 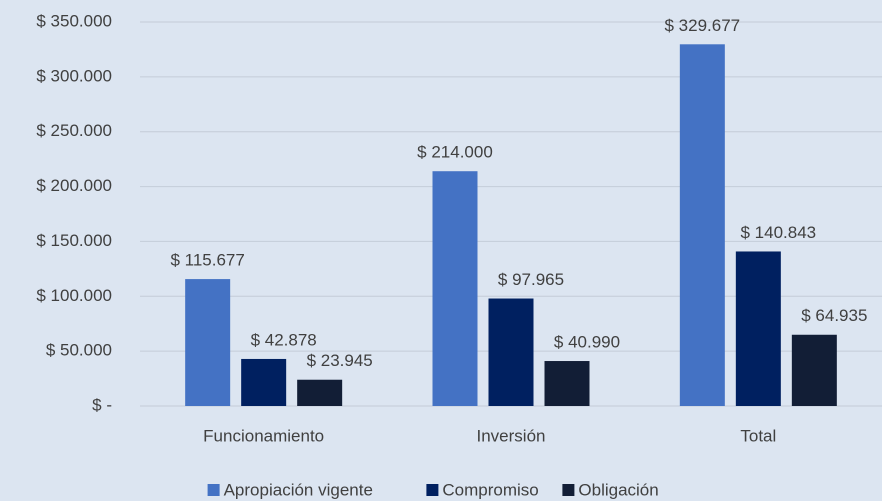 I want to click on data-label: $ 115.677, so click(x=207, y=260).